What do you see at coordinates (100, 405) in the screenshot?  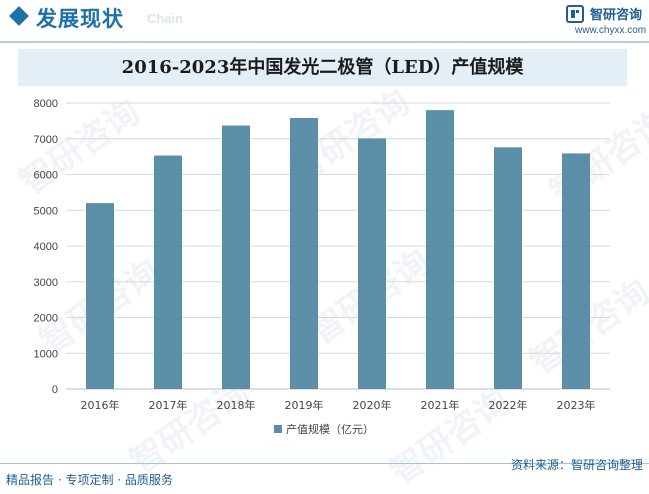 I see `x-tick-label: 2016年` at bounding box center [100, 405].